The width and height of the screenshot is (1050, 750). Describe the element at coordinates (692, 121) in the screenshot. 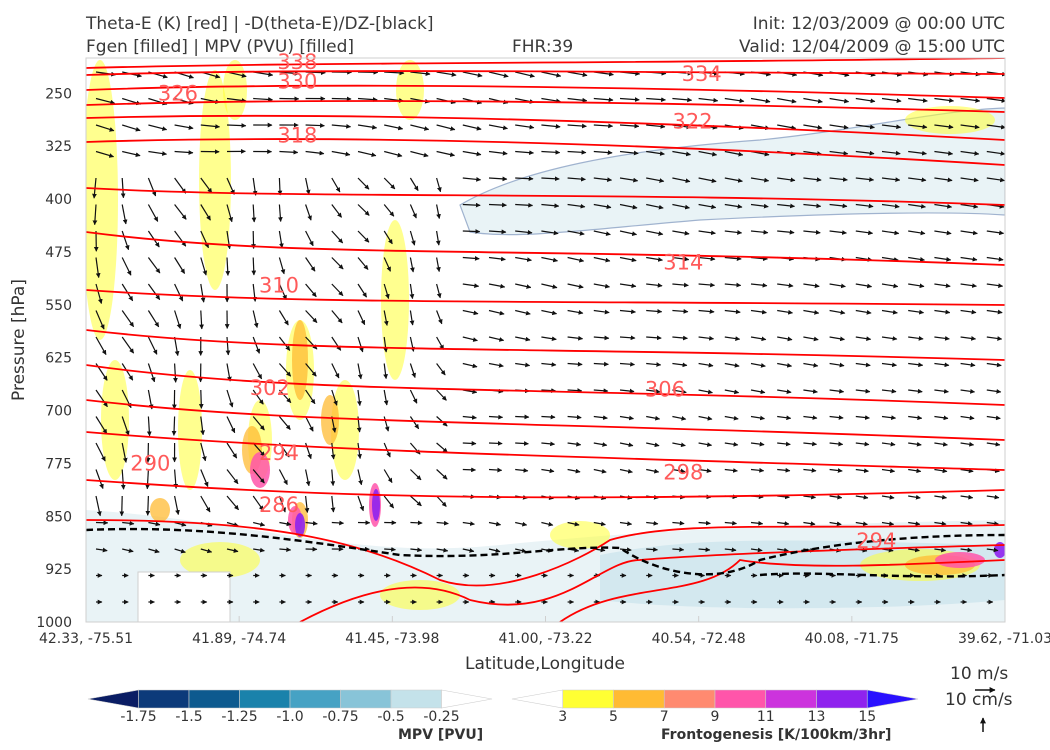

I see `contour-label: 322` at that location.